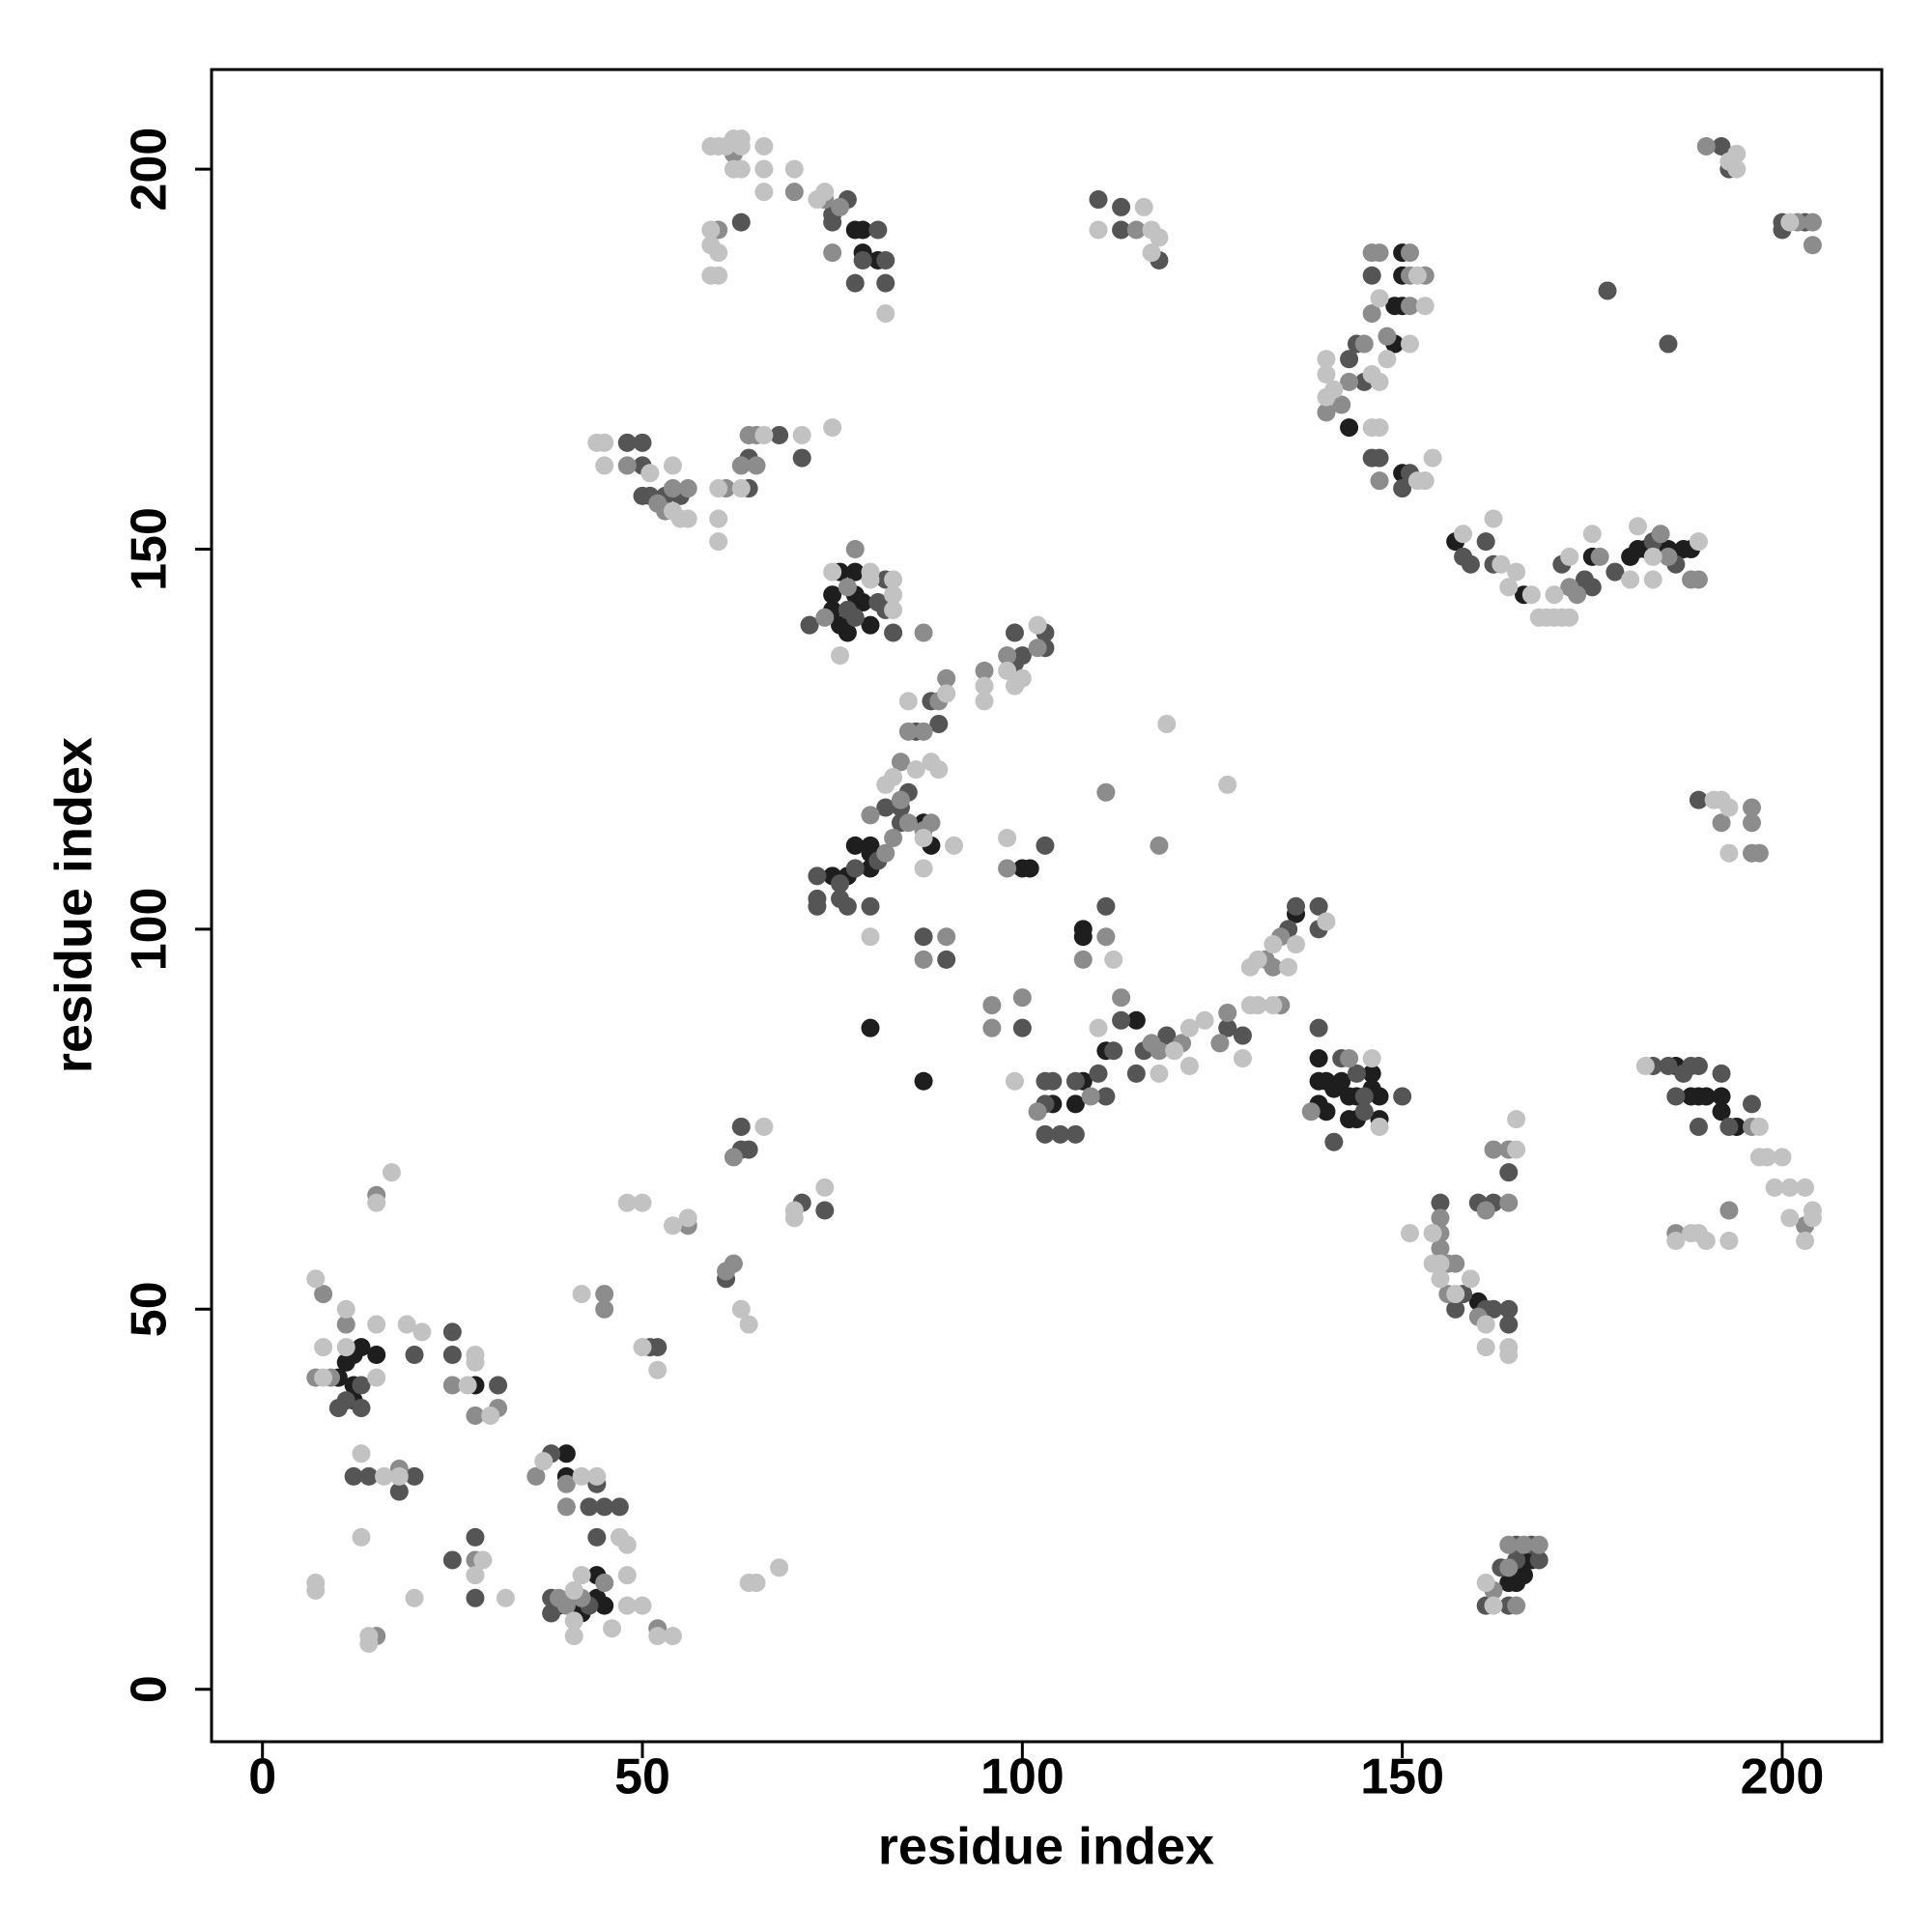  Describe the element at coordinates (150, 170) in the screenshot. I see `y-tick-label: 200` at that location.